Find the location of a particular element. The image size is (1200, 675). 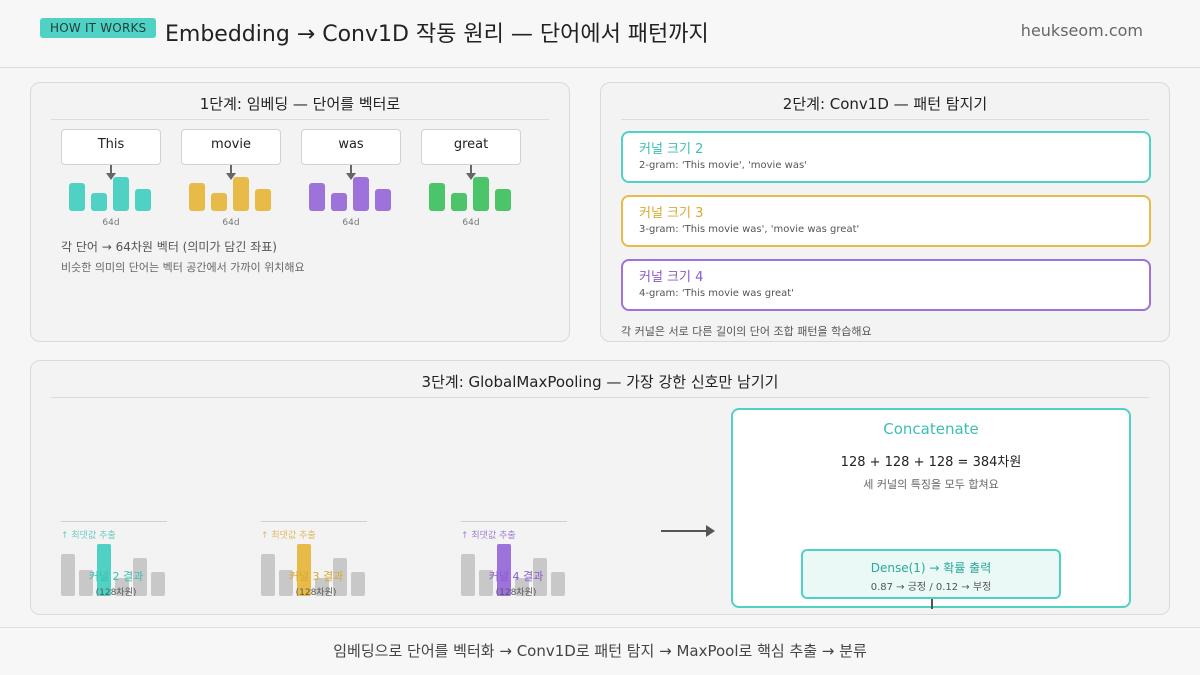

dense-box: Dense(1) → 확률 출력 0.87 → 긍정 / 0.12 → 부정 is located at coordinates (931, 579).